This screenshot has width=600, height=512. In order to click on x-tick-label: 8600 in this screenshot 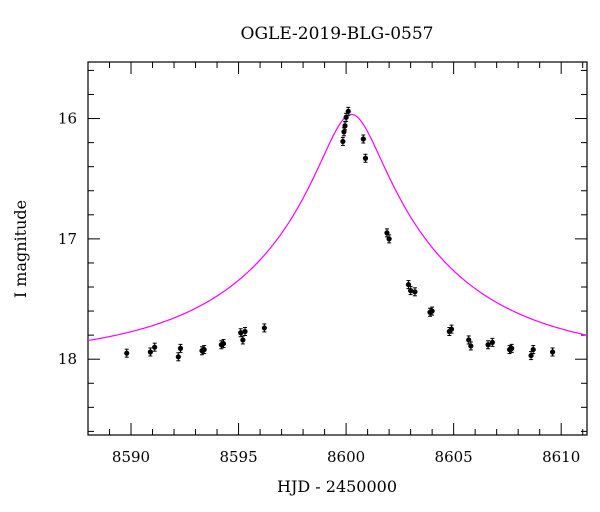, I will do `click(346, 457)`.